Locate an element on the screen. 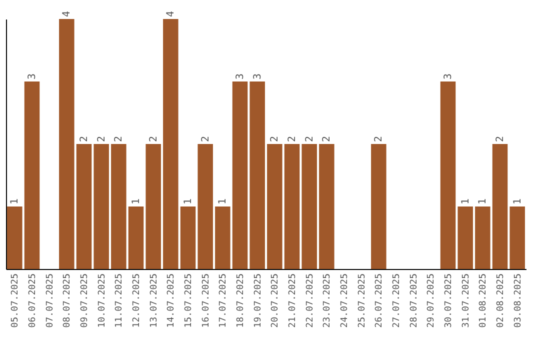  x-tick-label: 15.07.2025 is located at coordinates (189, 301).